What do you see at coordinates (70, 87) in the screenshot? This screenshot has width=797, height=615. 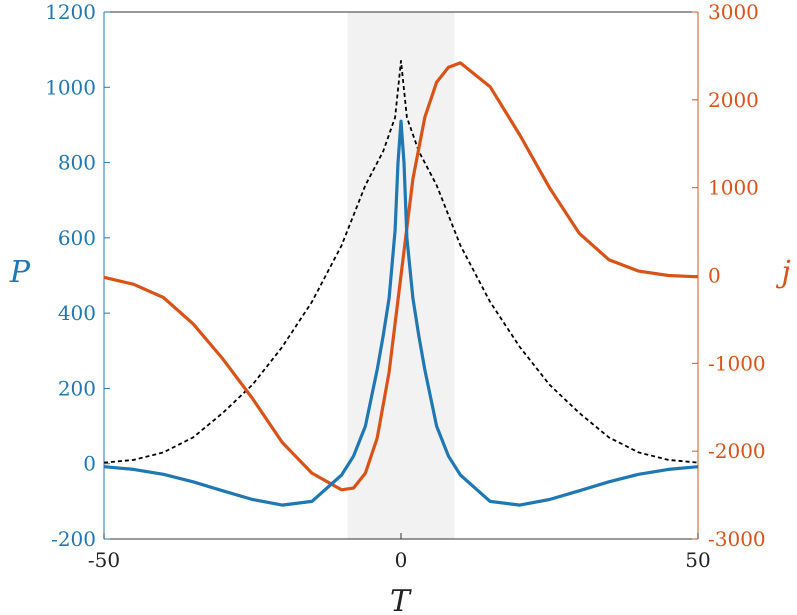 I see `y-left-tick-label: 1000` at bounding box center [70, 87].